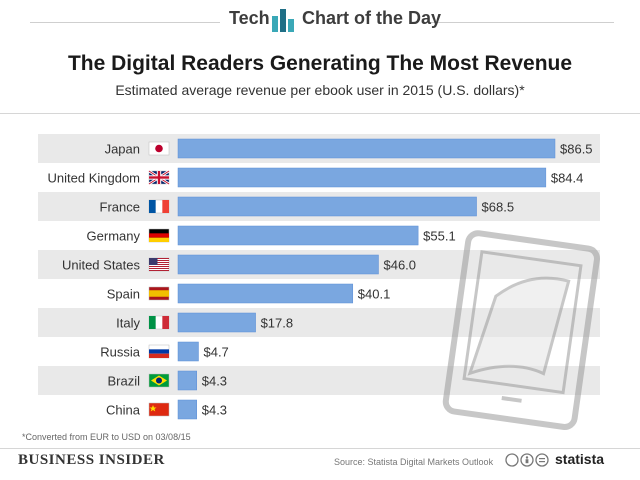  What do you see at coordinates (120, 207) in the screenshot?
I see `category-label: France` at bounding box center [120, 207].